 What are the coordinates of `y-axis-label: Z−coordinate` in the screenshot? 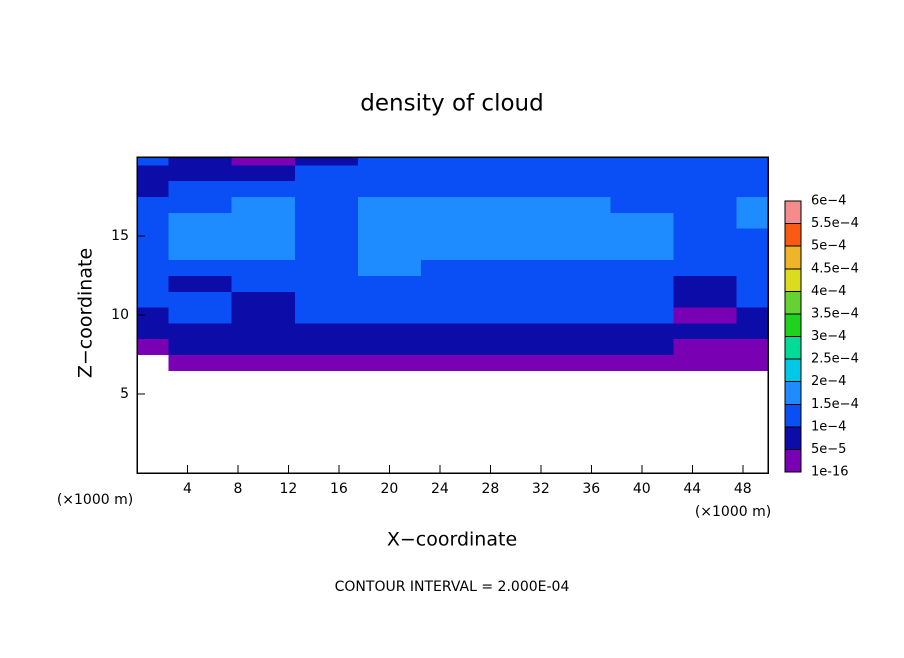 It's located at (86, 313).